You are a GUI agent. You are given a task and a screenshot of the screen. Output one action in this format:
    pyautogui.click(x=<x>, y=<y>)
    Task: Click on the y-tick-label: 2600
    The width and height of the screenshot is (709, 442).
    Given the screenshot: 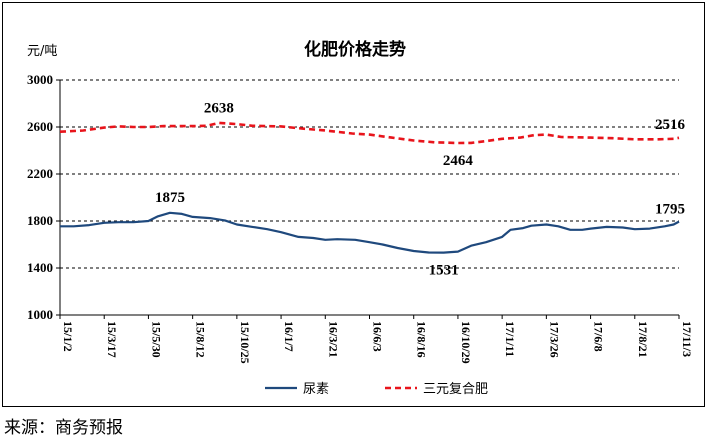 What is the action you would take?
    pyautogui.click(x=40, y=126)
    